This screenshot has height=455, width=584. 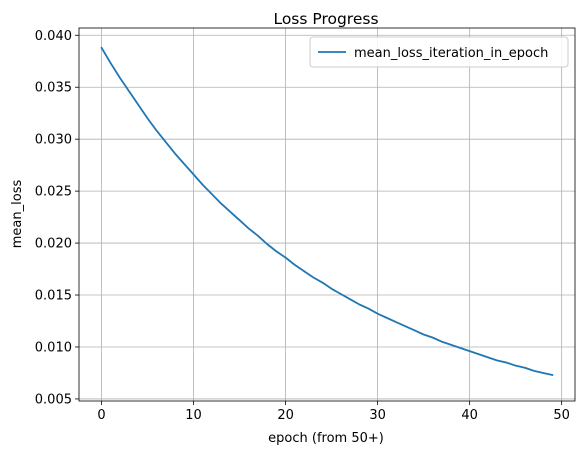 What do you see at coordinates (326, 438) in the screenshot?
I see `x-axis-label: epoch (from 50+)` at bounding box center [326, 438].